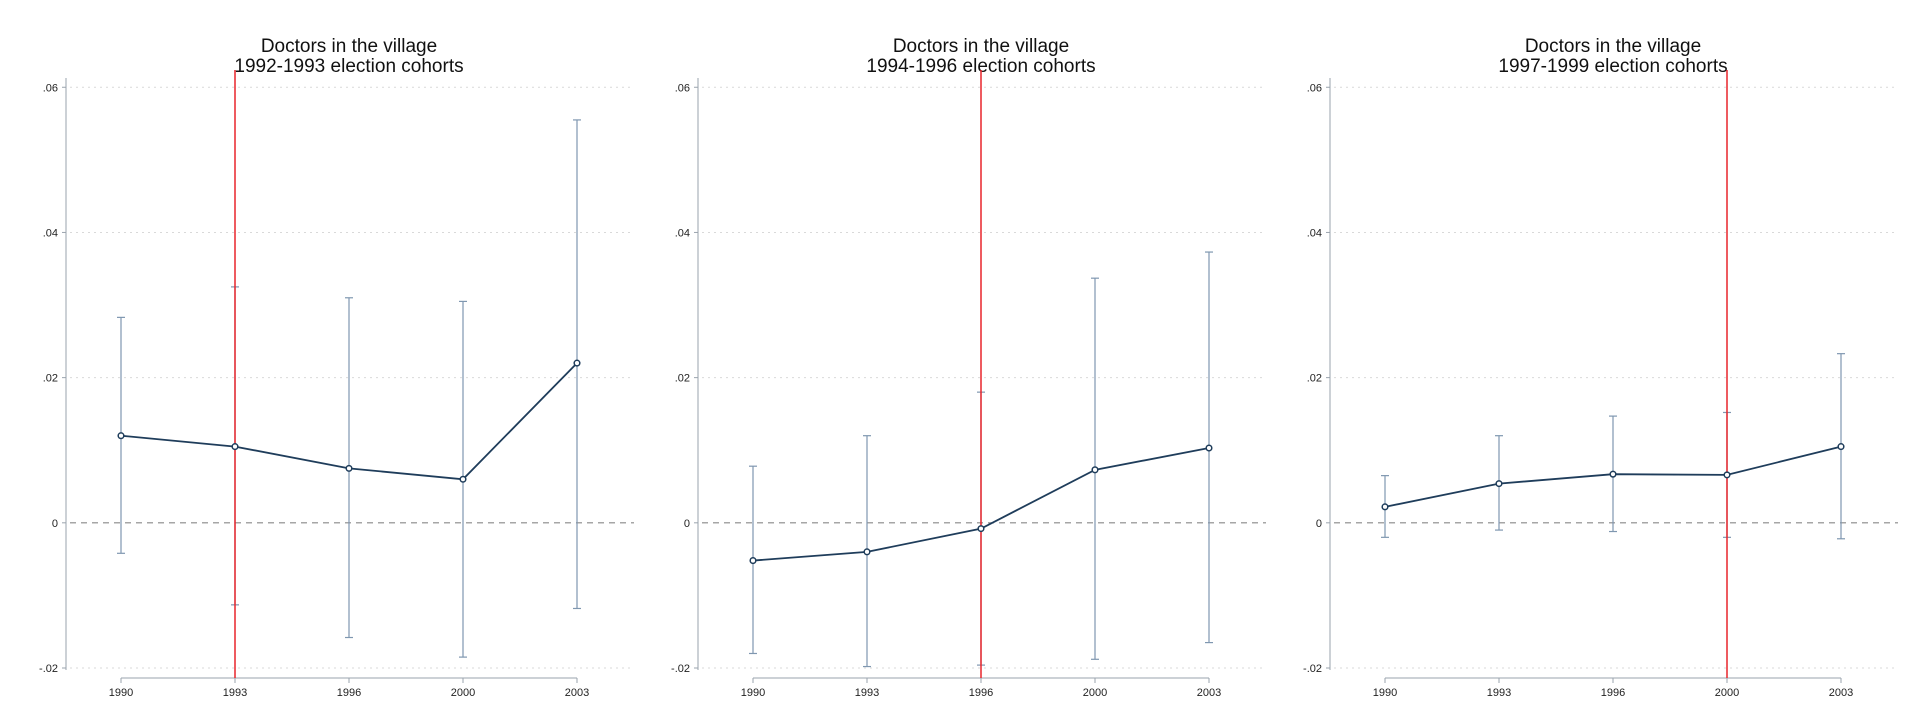 The height and width of the screenshot is (720, 1920). What do you see at coordinates (980, 66) in the screenshot?
I see `panel-subtitle: 1994-1996 election cohorts` at bounding box center [980, 66].